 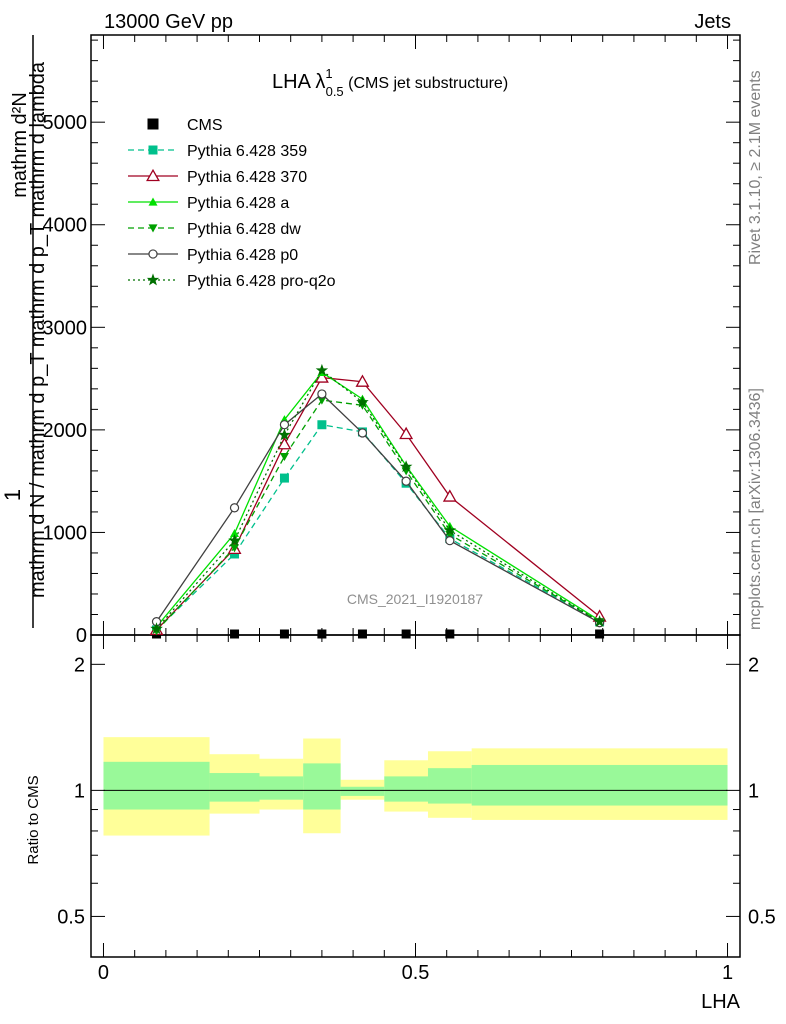 I want to click on legend-item: Pythia 6.428 a, so click(x=208, y=203).